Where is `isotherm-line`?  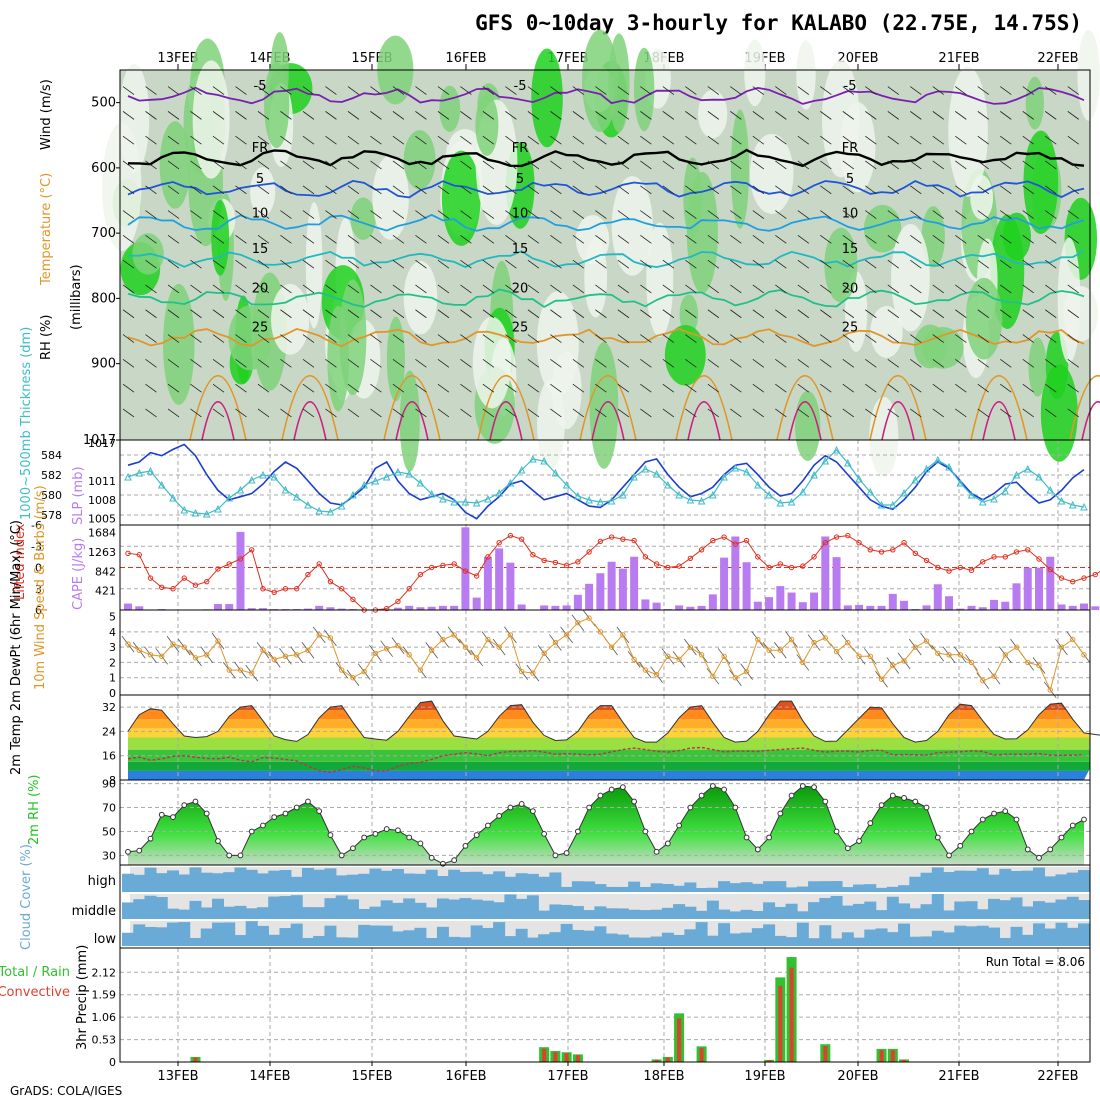
isotherm-line is located at coordinates (606, 259).